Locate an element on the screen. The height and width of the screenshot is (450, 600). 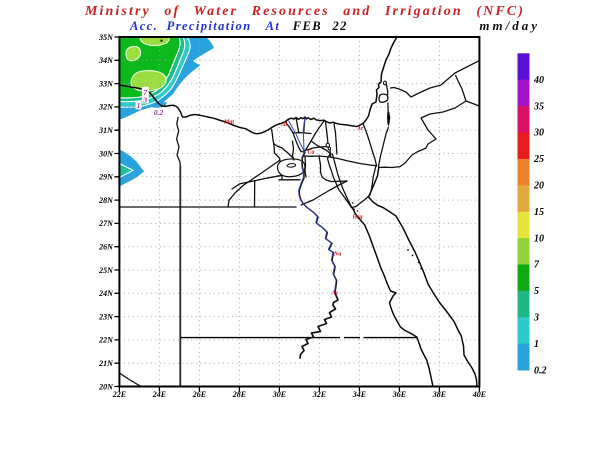
svg-text: Ar is located at coordinates (360, 129).